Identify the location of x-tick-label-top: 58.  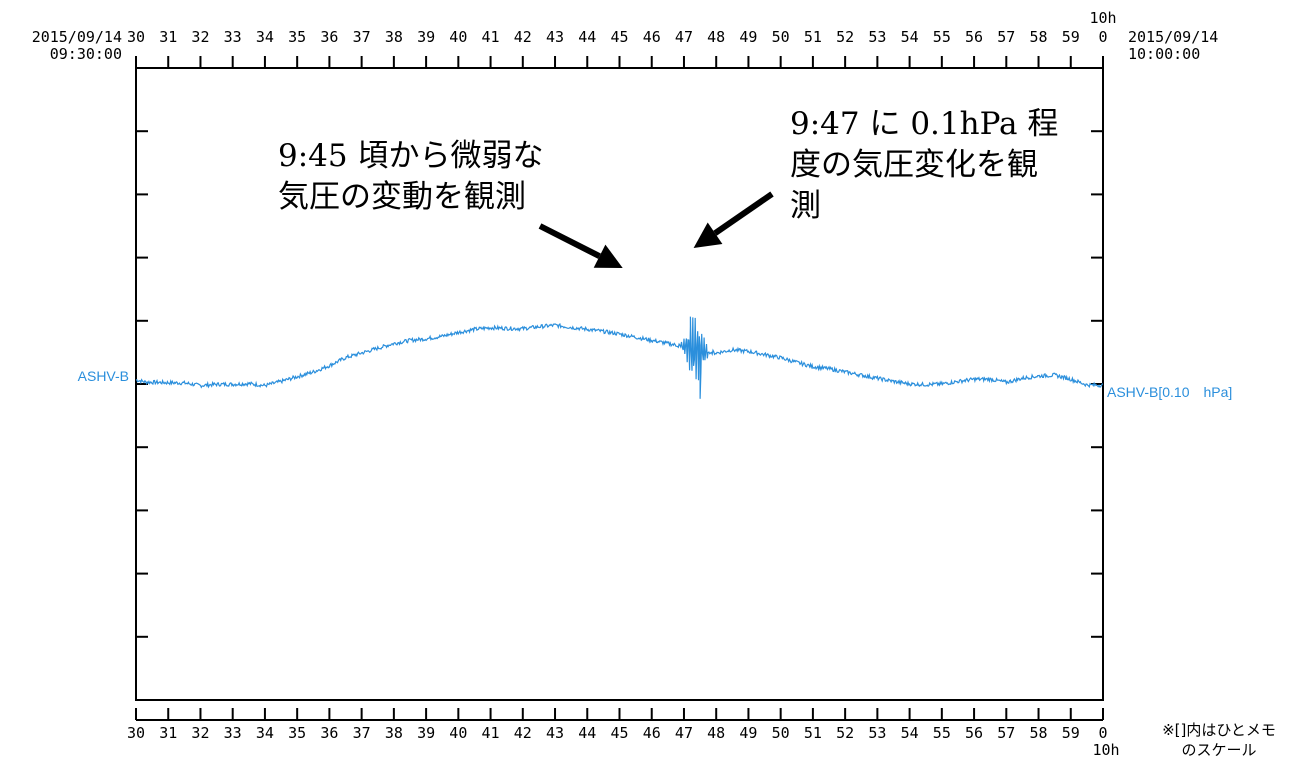
(1039, 37).